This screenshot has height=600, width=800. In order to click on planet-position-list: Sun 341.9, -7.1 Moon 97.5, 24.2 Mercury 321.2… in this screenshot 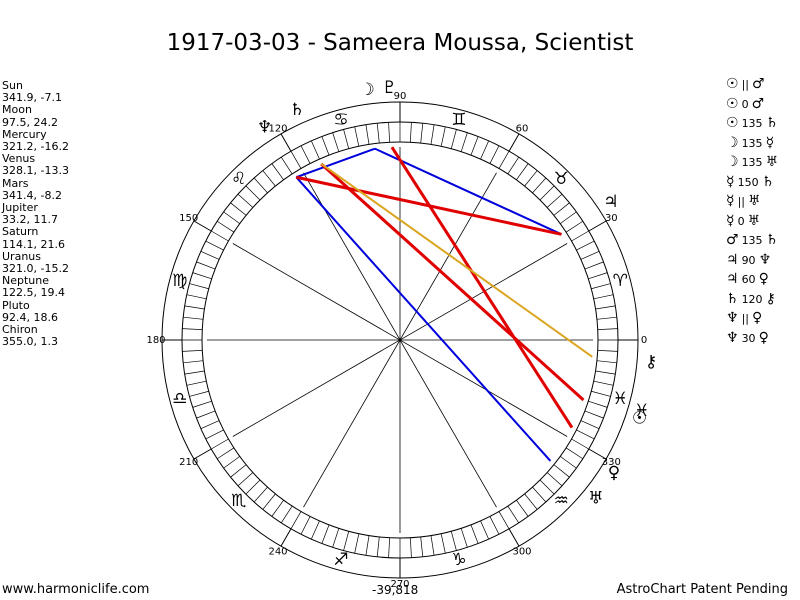, I will do `click(57, 213)`.